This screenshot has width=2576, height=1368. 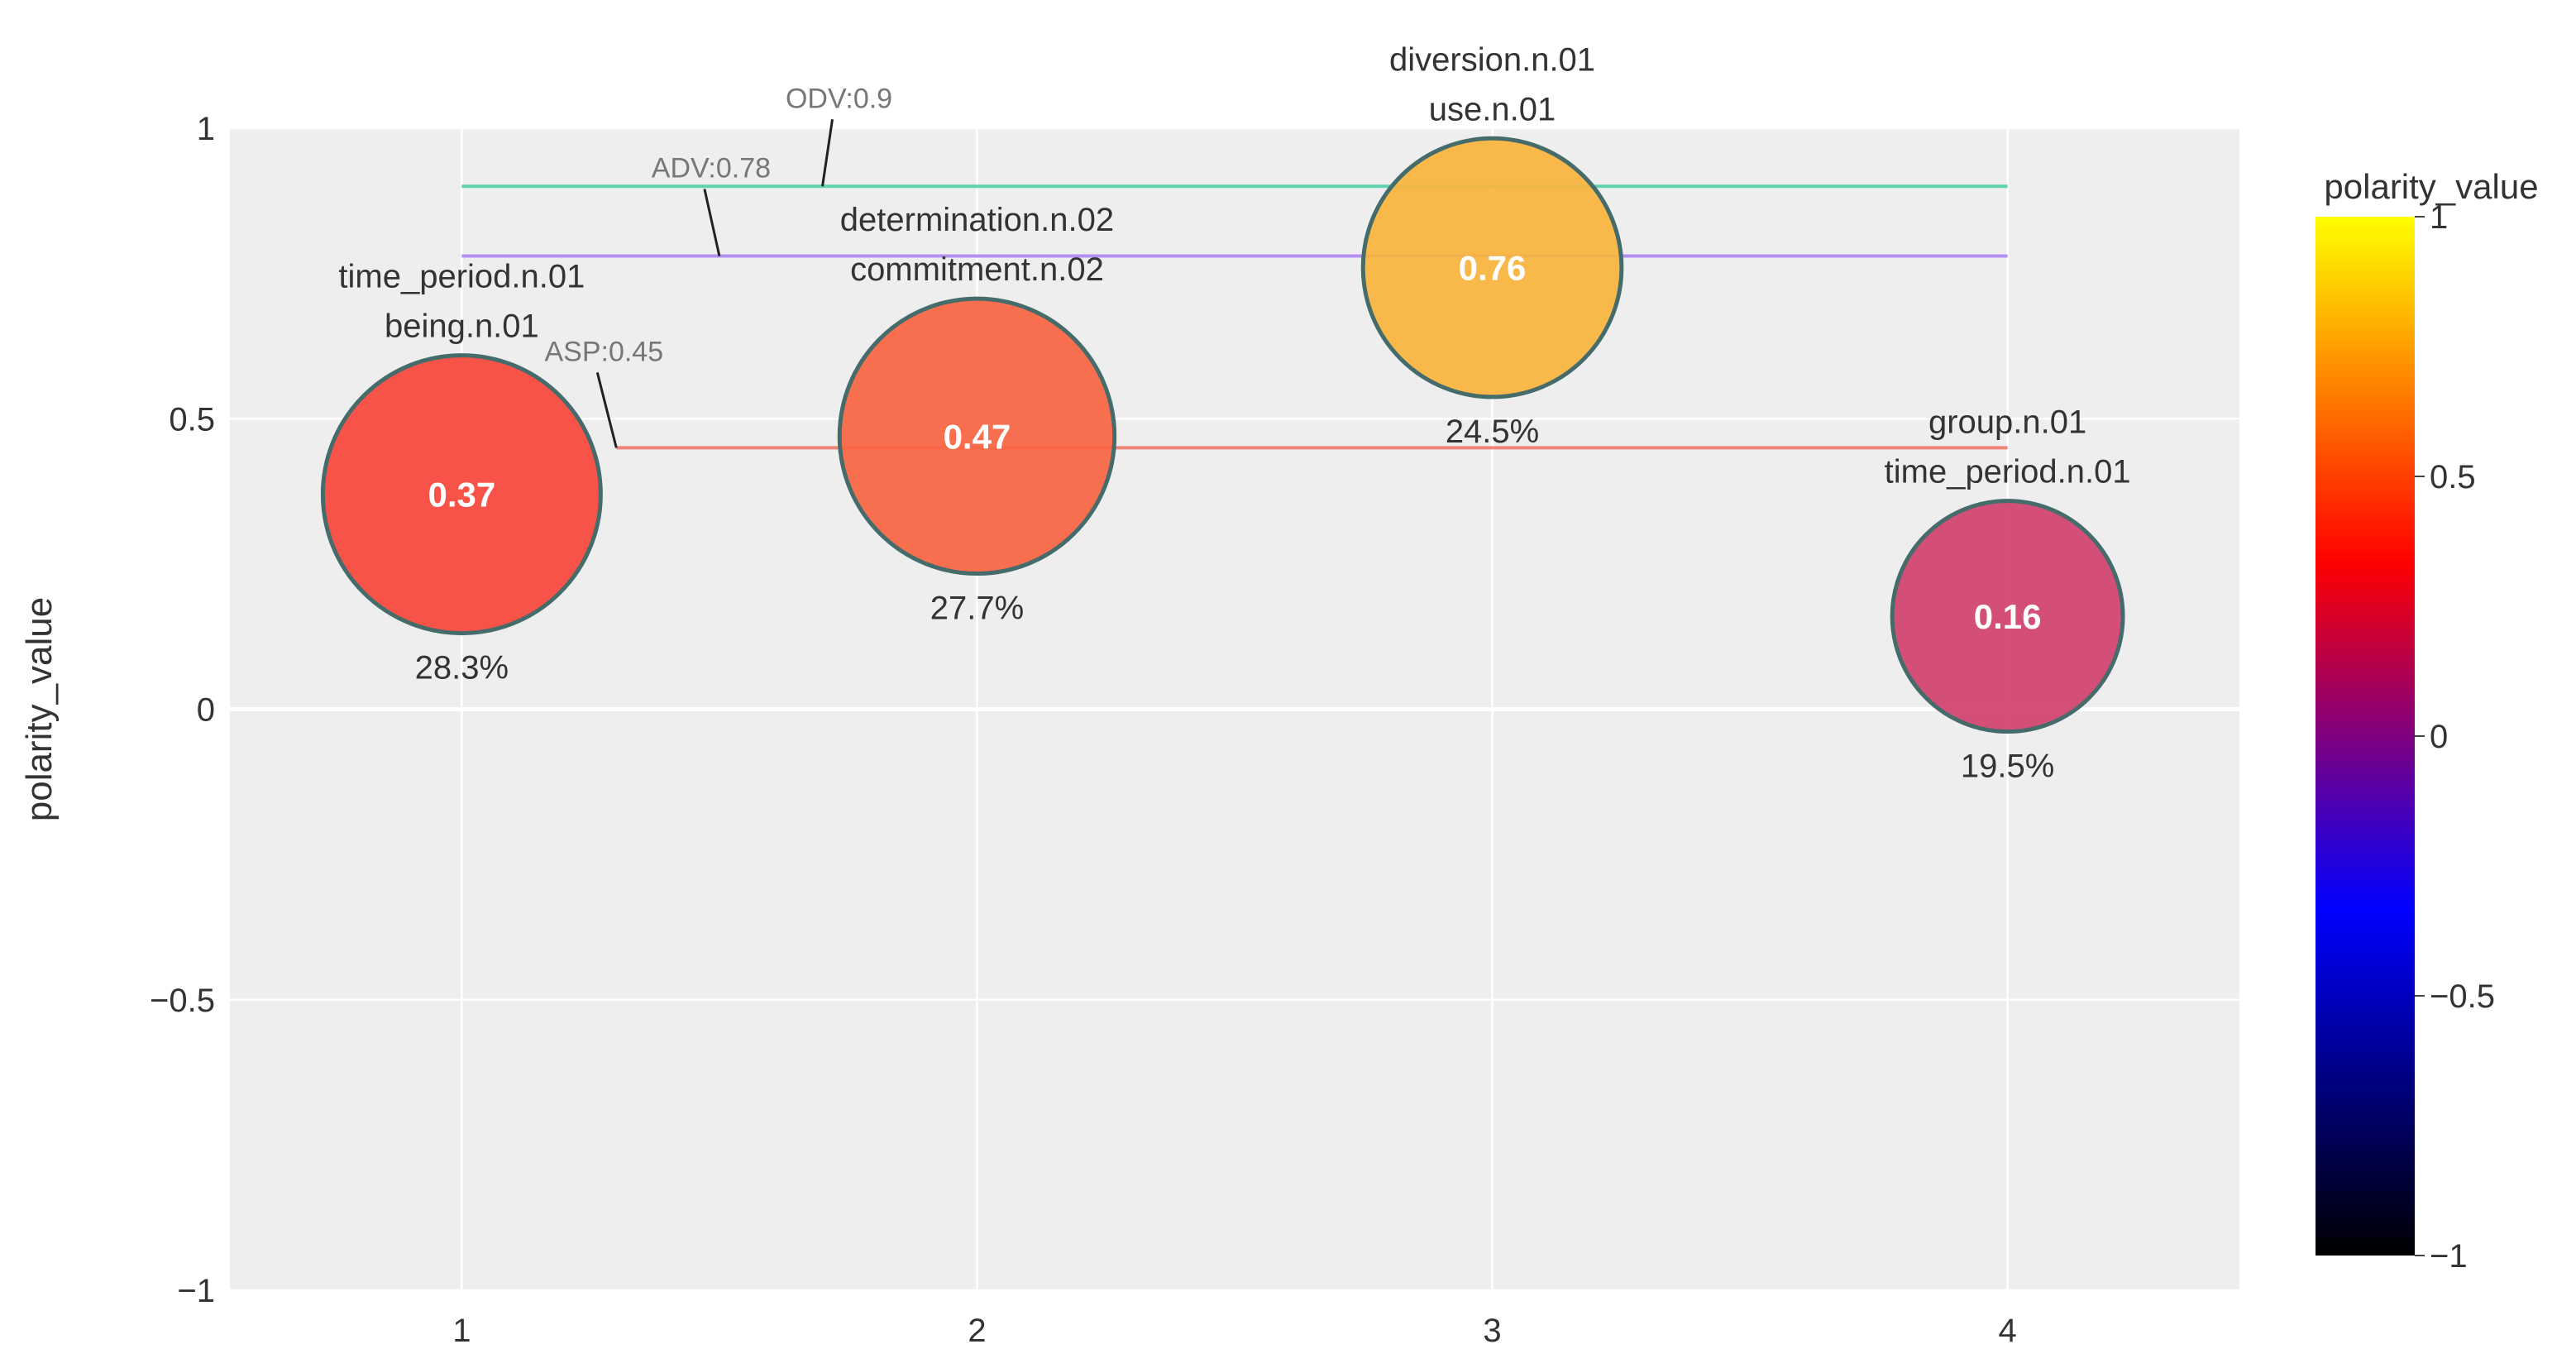 What do you see at coordinates (462, 327) in the screenshot?
I see `bubble-category-label: being.n.01` at bounding box center [462, 327].